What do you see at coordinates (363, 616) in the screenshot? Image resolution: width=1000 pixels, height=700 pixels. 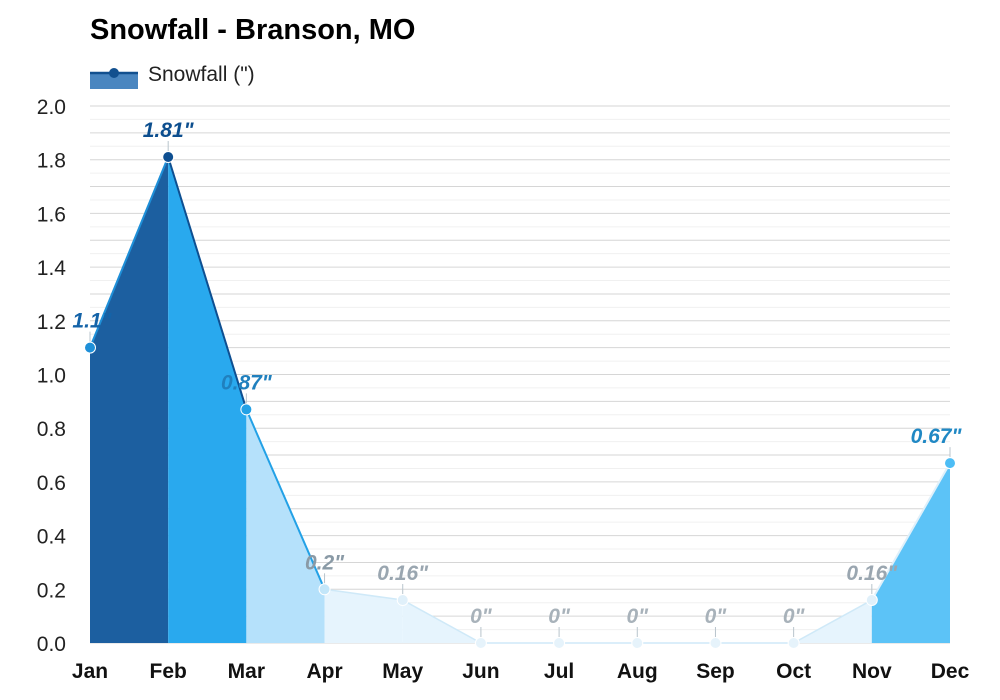 I see `area-segment-apr` at bounding box center [363, 616].